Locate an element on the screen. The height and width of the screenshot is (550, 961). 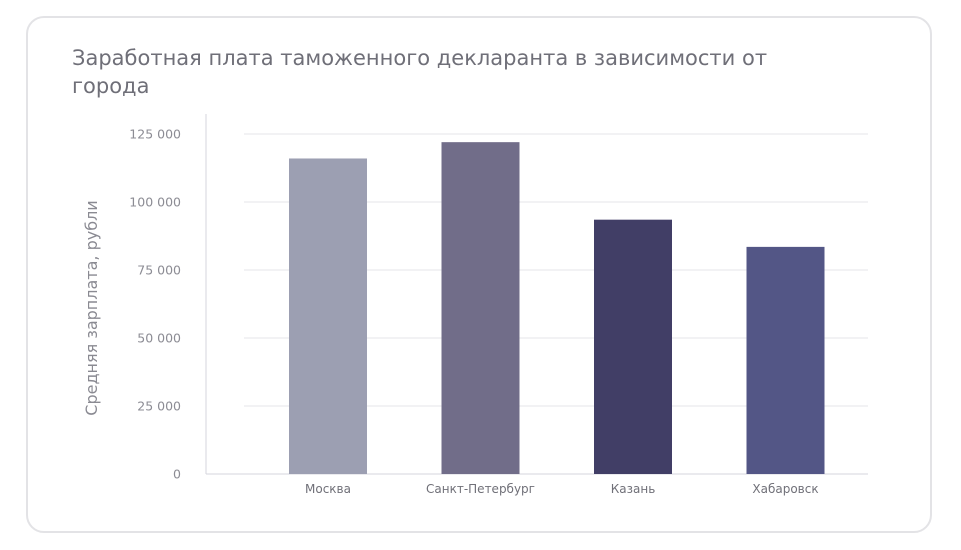
y-tick-label: 25 000 is located at coordinates (159, 406).